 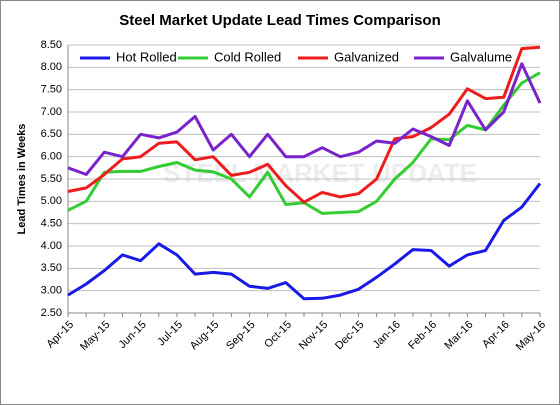 What do you see at coordinates (22, 179) in the screenshot?
I see `y-axis-label: Lead Times in Weeks` at bounding box center [22, 179].